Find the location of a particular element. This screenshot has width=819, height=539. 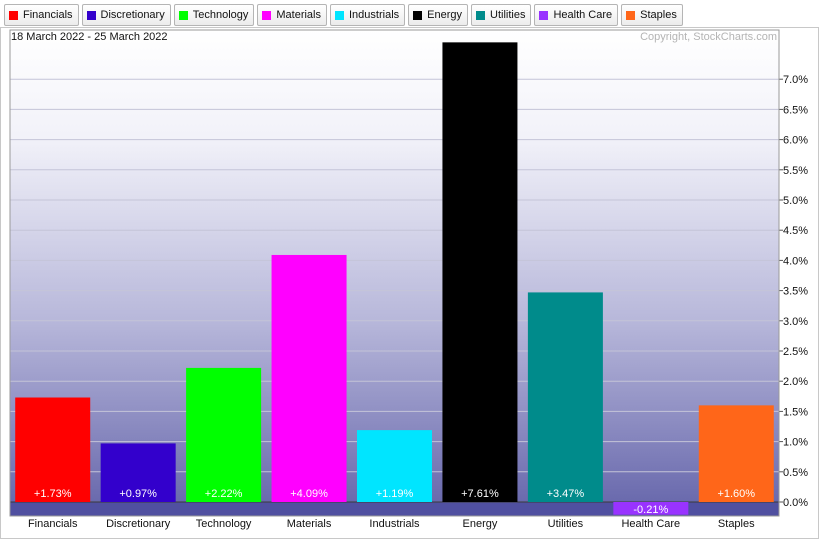

y-tick-label: 6.0% is located at coordinates (795, 141).